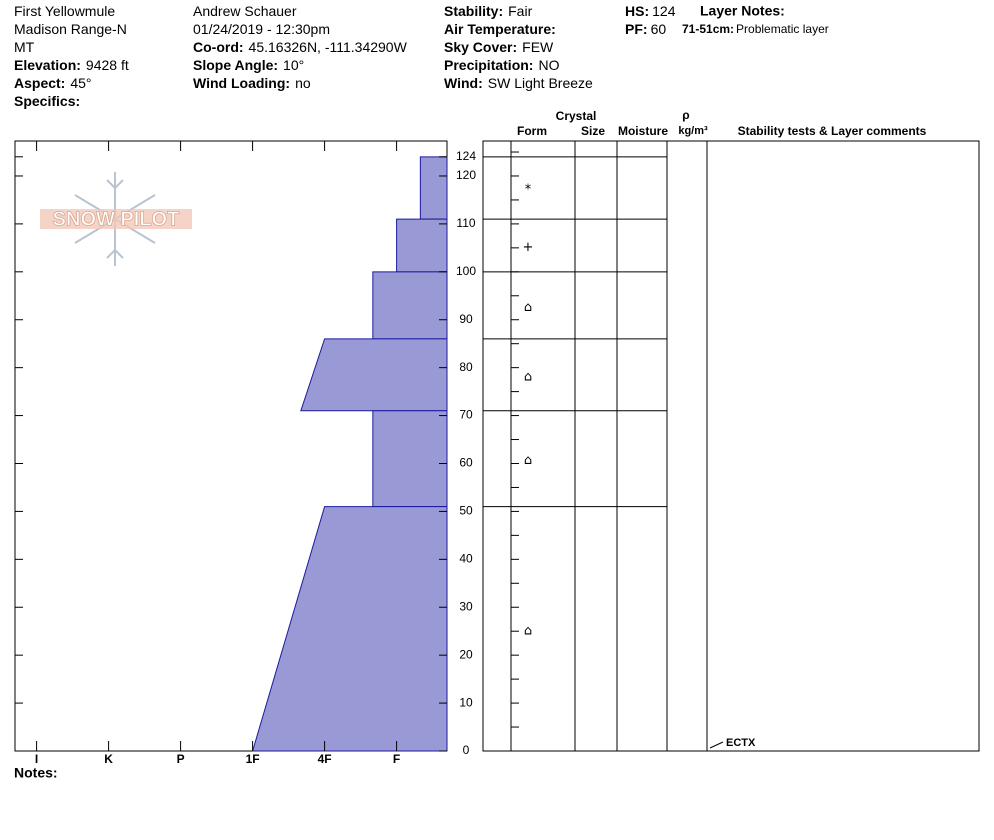 Image resolution: width=994 pixels, height=840 pixels. What do you see at coordinates (741, 743) in the screenshot?
I see `stability-result: ECTX` at bounding box center [741, 743].